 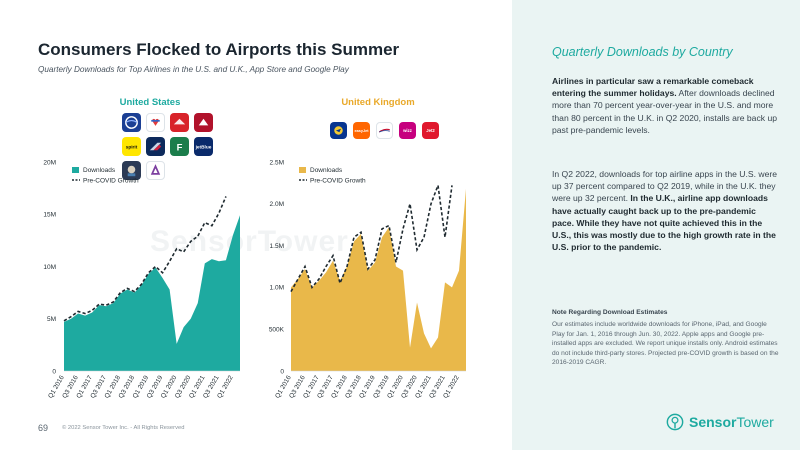 What do you see at coordinates (302, 170) in the screenshot?
I see `uk-legend-swatch-downloads` at bounding box center [302, 170].